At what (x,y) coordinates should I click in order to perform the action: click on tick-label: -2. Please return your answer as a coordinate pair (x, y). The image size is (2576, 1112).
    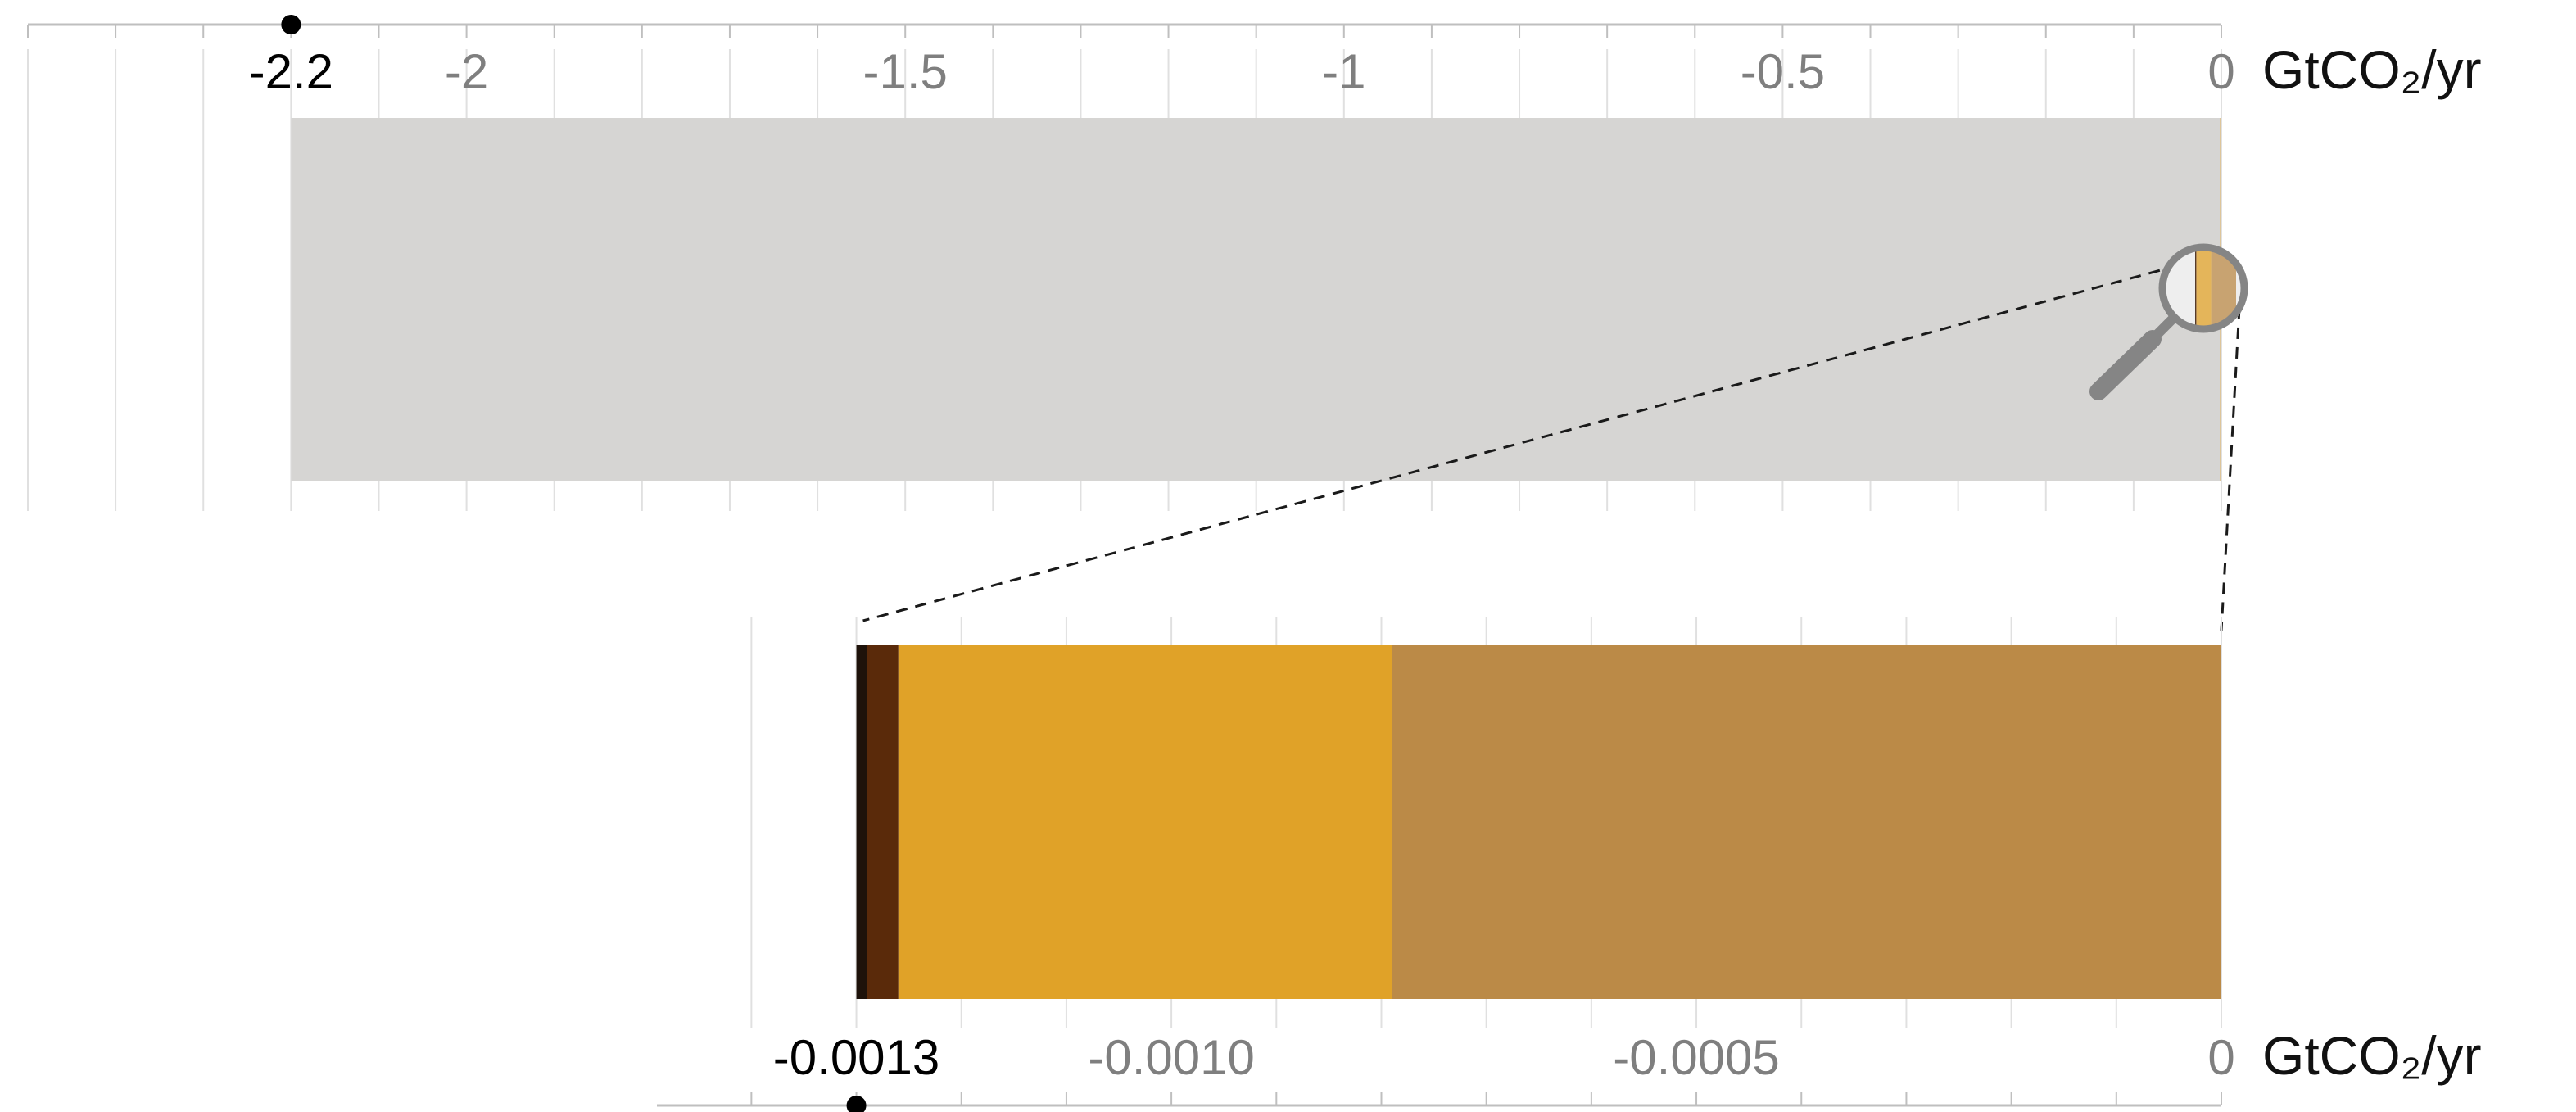
    Looking at the image, I should click on (466, 71).